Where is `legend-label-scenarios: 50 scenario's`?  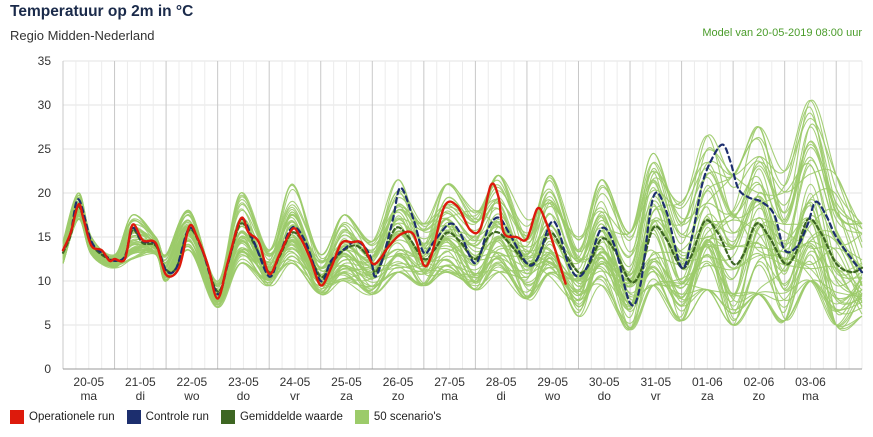 legend-label-scenarios: 50 scenario's is located at coordinates (407, 417).